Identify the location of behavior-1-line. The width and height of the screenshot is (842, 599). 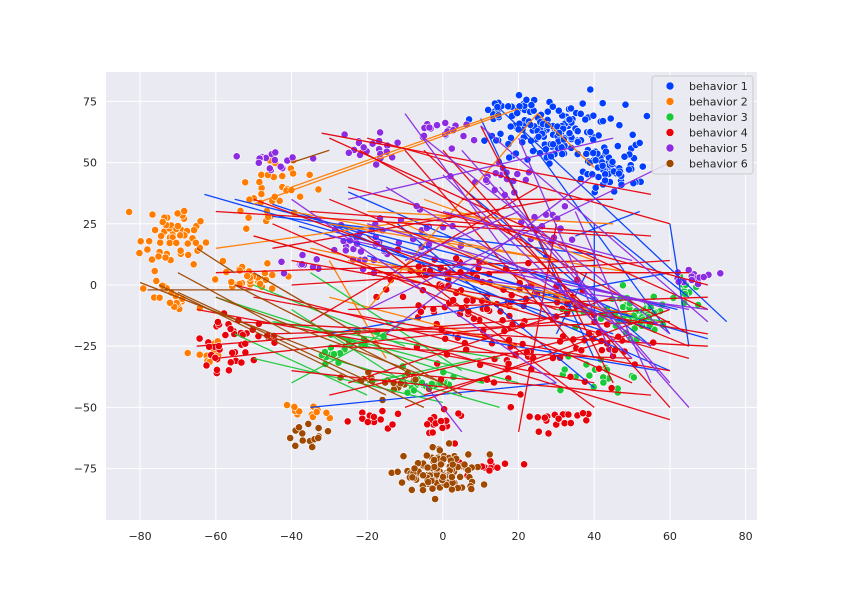
(437, 236).